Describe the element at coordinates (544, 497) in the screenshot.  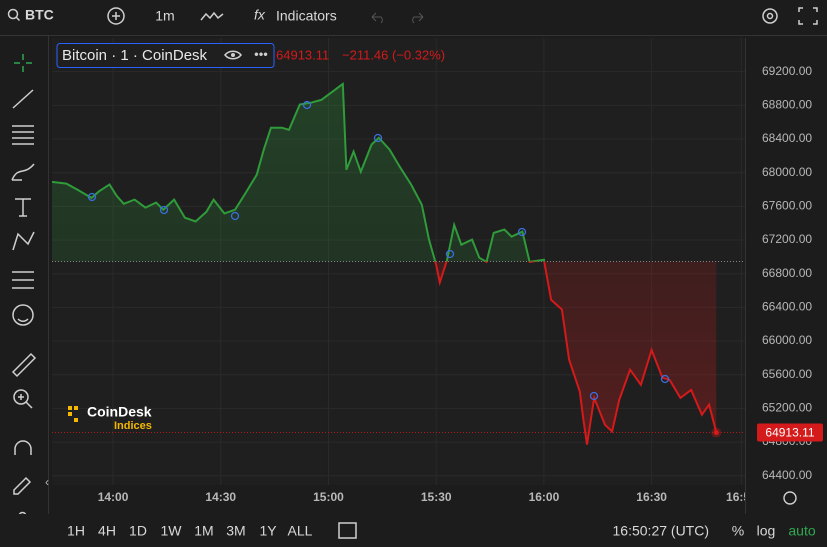
I see `x-tick-label: 16:00` at that location.